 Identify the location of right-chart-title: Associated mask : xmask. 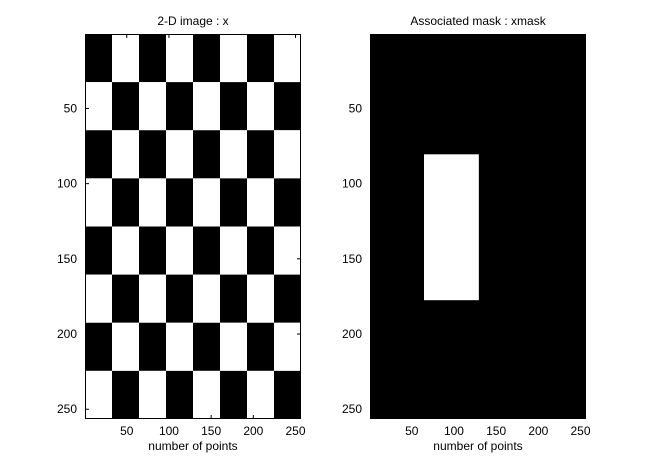
(478, 21).